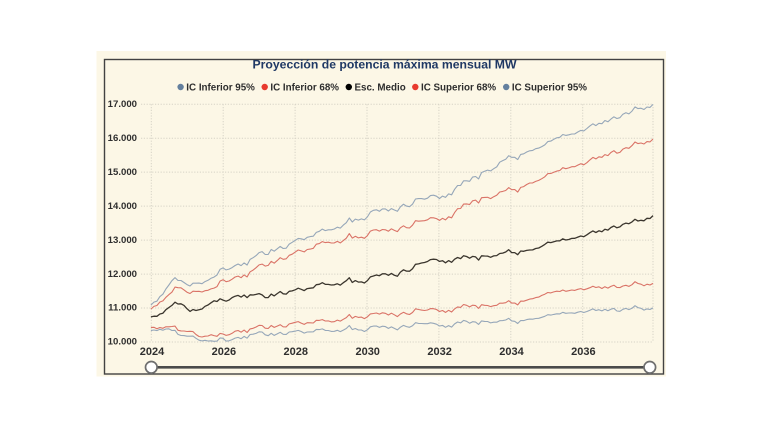 This screenshot has height=432, width=768. What do you see at coordinates (296, 352) in the screenshot?
I see `svg-text: 2028` at bounding box center [296, 352].